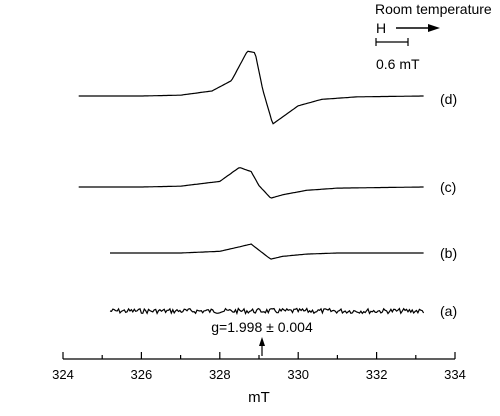  I want to click on spectrum-trace-a, so click(267, 311).